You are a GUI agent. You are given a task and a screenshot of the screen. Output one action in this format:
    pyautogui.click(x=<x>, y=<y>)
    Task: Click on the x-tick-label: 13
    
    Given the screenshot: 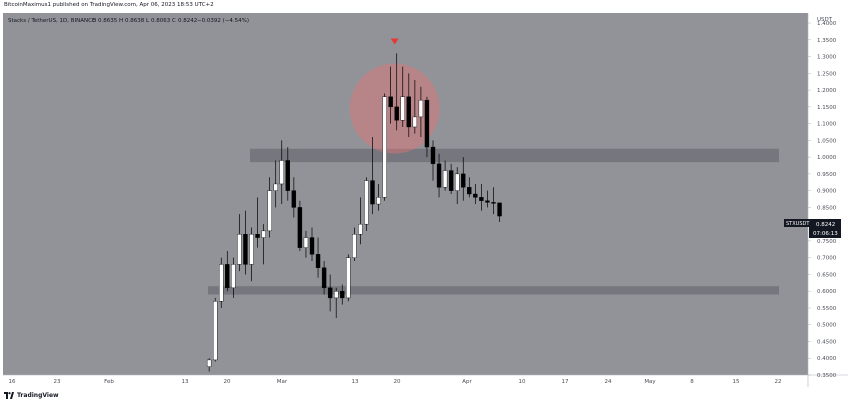 What is the action you would take?
    pyautogui.click(x=185, y=382)
    